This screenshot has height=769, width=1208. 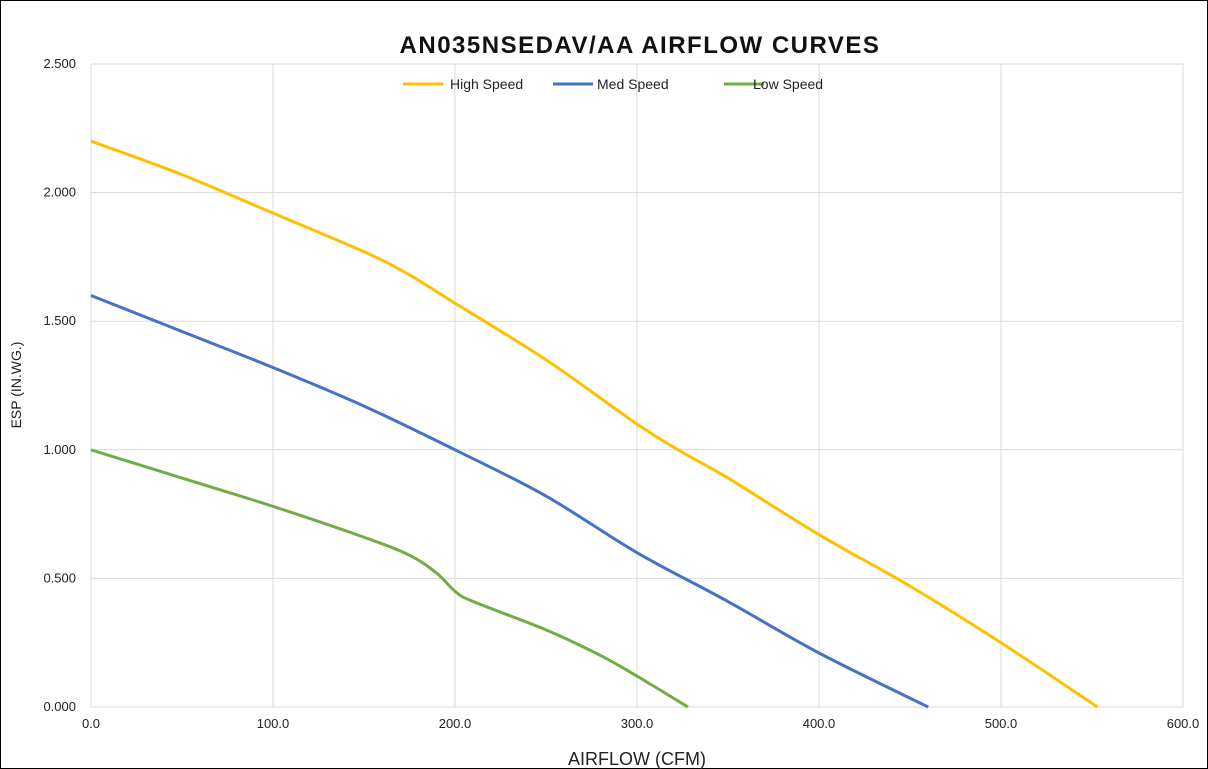 I want to click on y-tick-label: 2.500, so click(x=59, y=63).